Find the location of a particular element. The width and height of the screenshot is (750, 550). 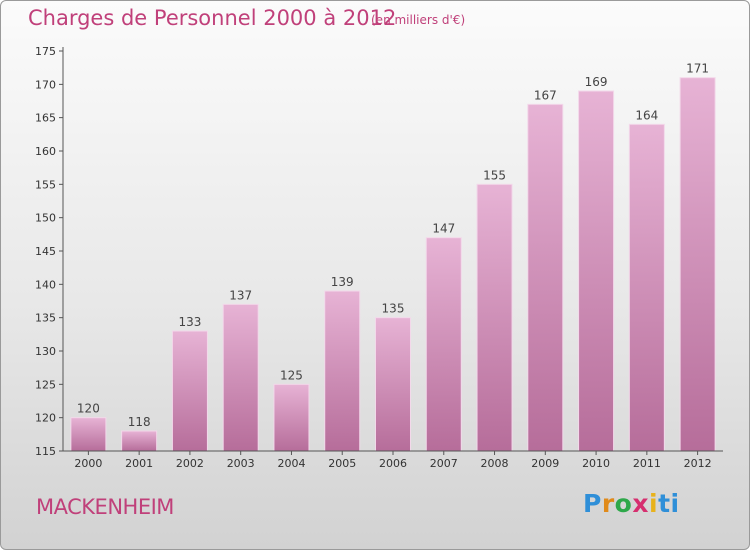

data-label-2009: 167 is located at coordinates (545, 95).